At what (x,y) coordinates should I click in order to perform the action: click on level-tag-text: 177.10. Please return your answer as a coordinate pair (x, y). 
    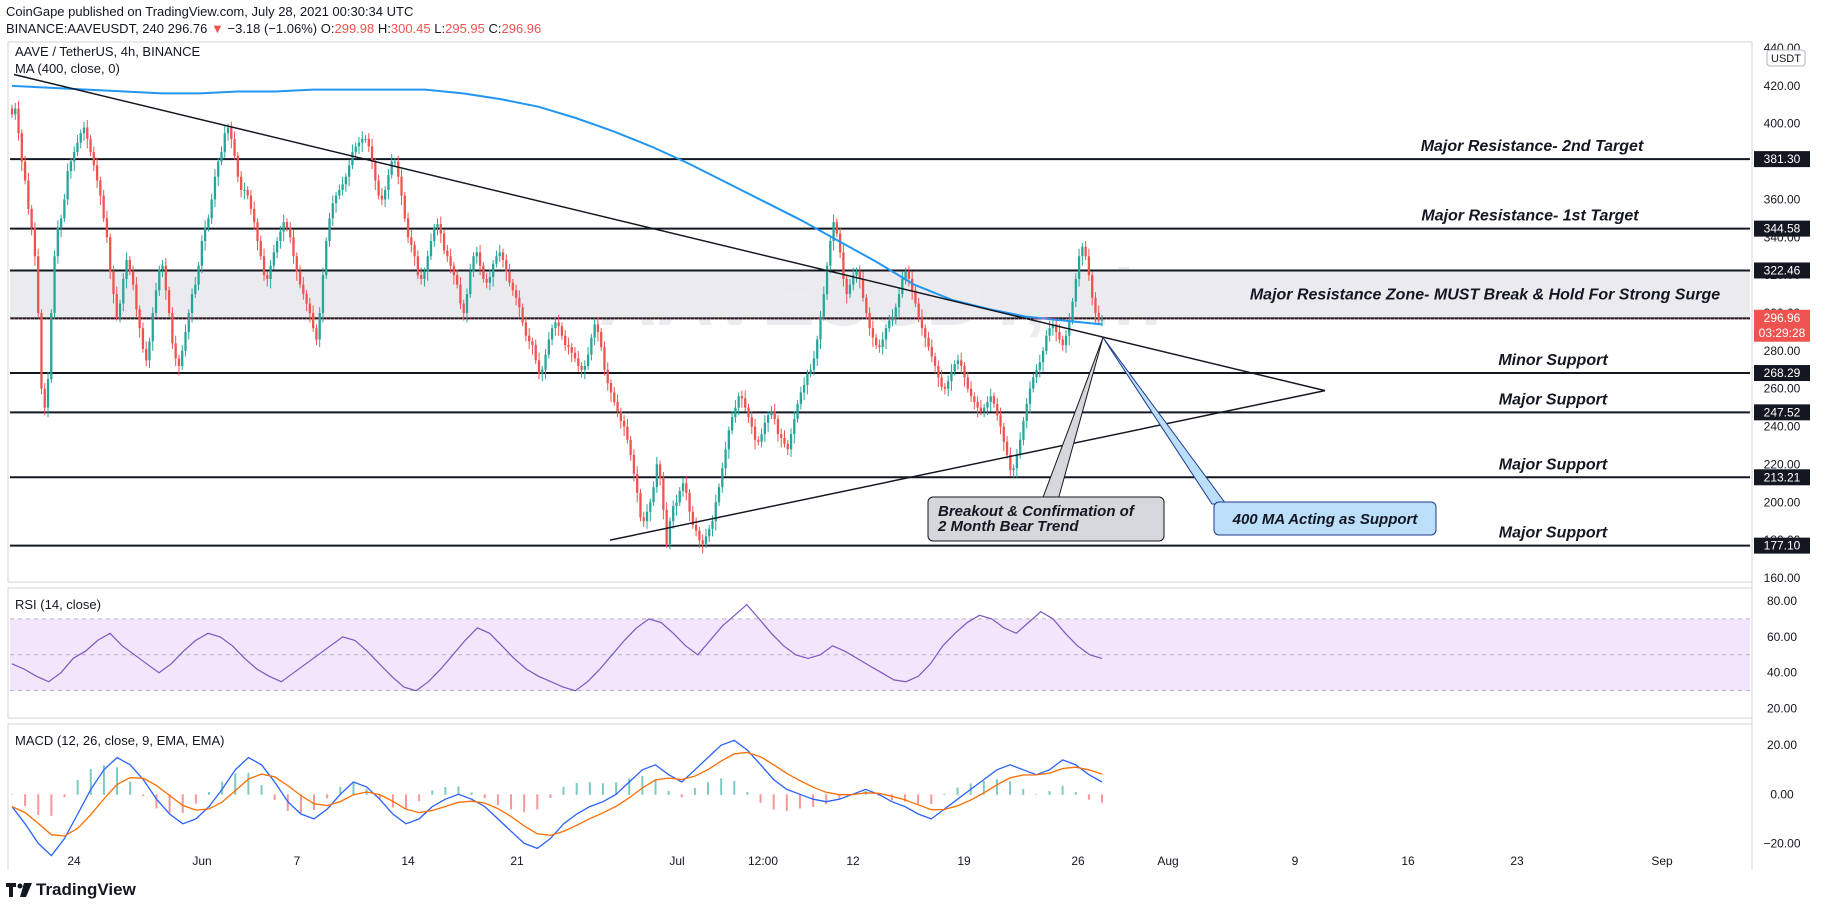
    Looking at the image, I should click on (1782, 546).